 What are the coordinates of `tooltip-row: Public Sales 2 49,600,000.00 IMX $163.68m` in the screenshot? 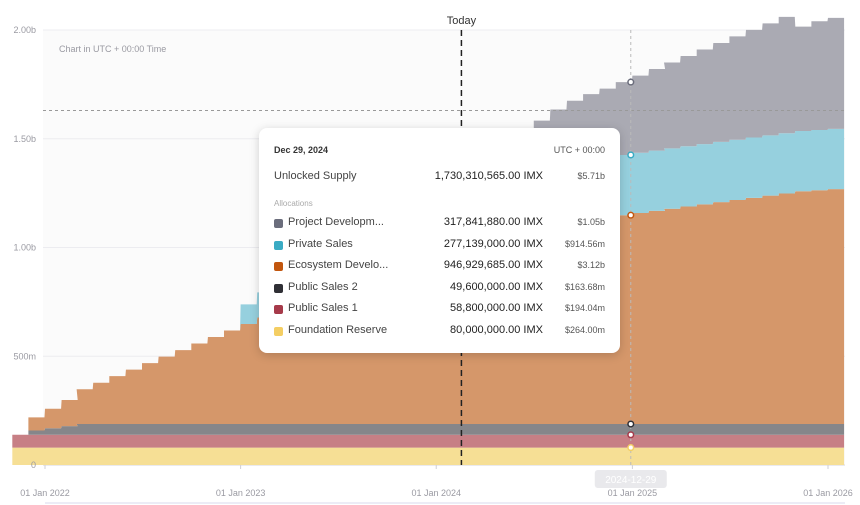 It's located at (439, 289).